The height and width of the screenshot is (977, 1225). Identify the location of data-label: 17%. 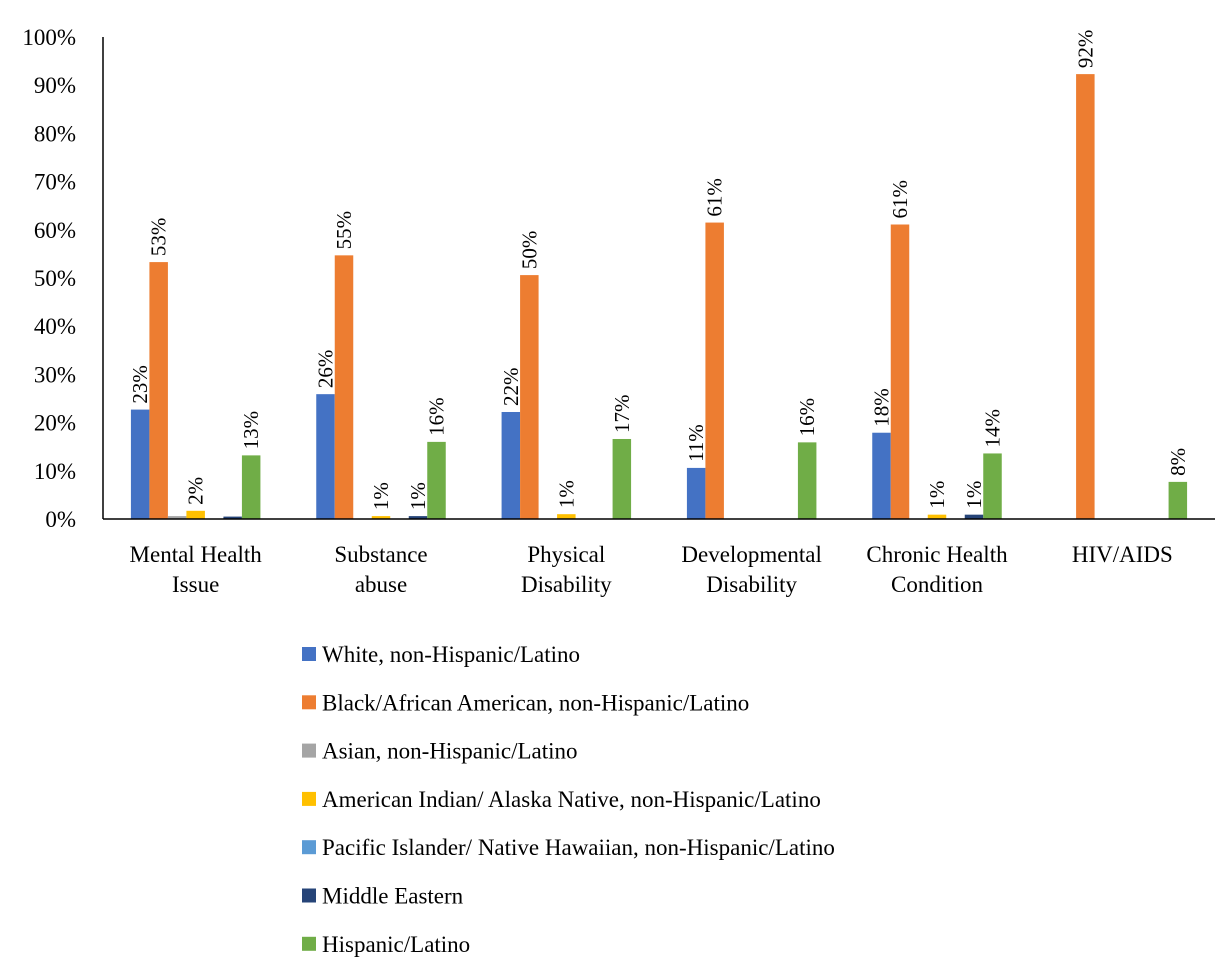
(622, 413).